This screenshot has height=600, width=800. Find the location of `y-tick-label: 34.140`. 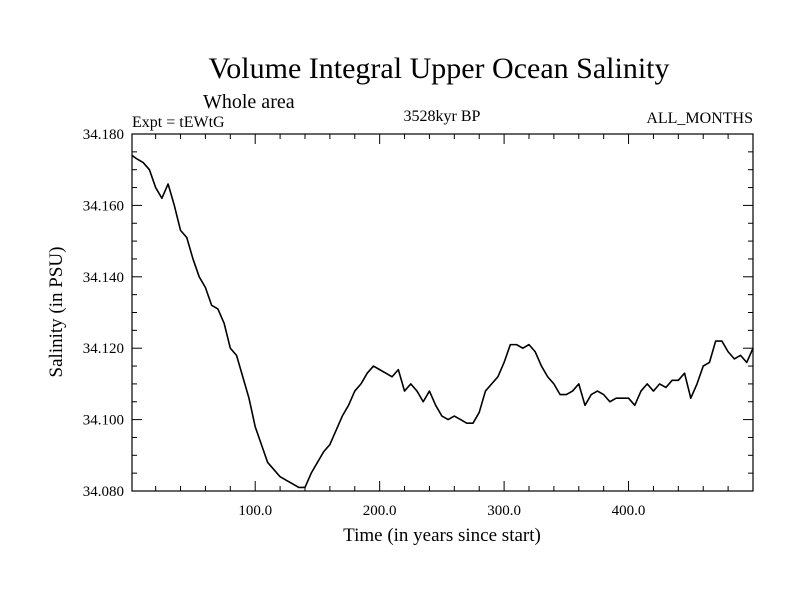

y-tick-label: 34.140 is located at coordinates (103, 278).